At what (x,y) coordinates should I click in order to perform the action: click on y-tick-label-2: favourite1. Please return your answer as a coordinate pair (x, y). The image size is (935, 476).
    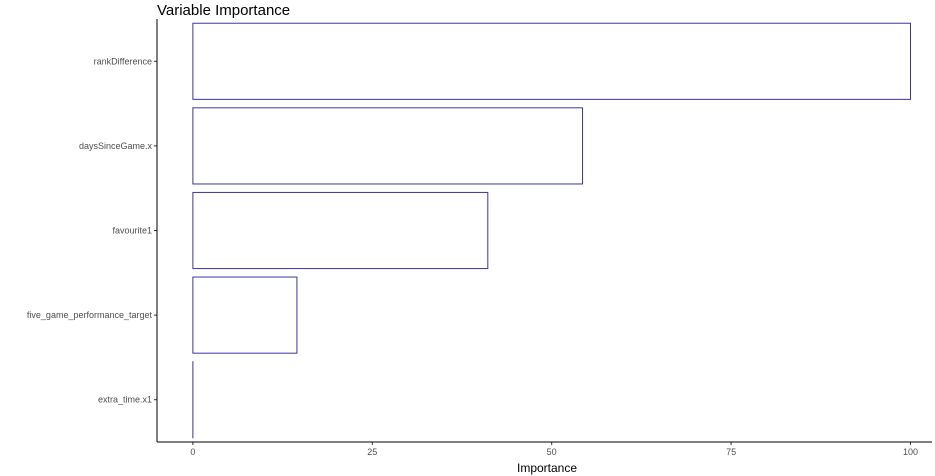
    Looking at the image, I should click on (132, 231).